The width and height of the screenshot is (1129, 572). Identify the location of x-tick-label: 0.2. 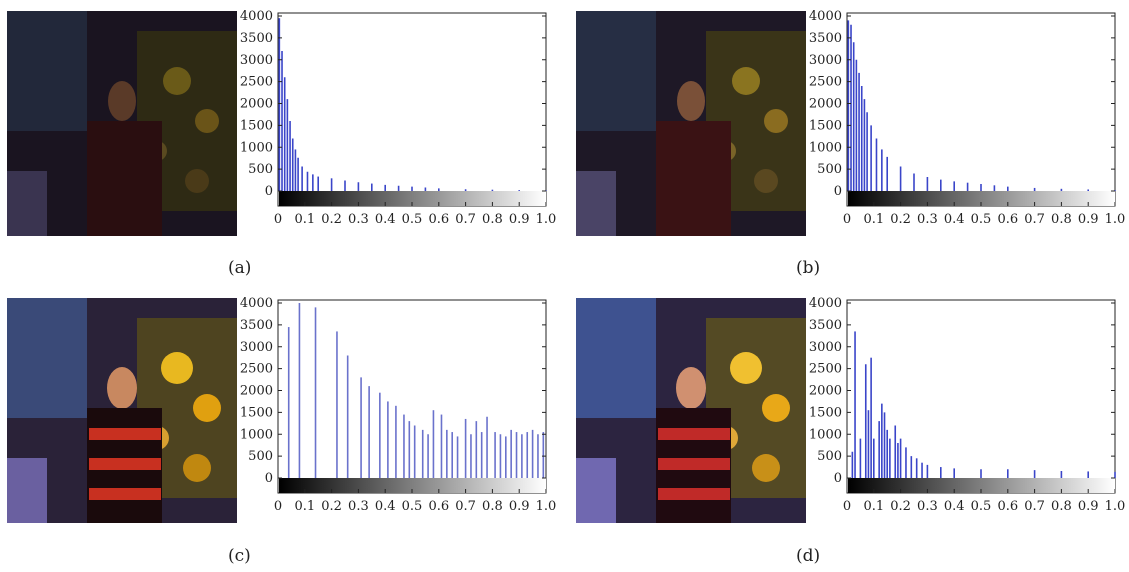
(900, 219).